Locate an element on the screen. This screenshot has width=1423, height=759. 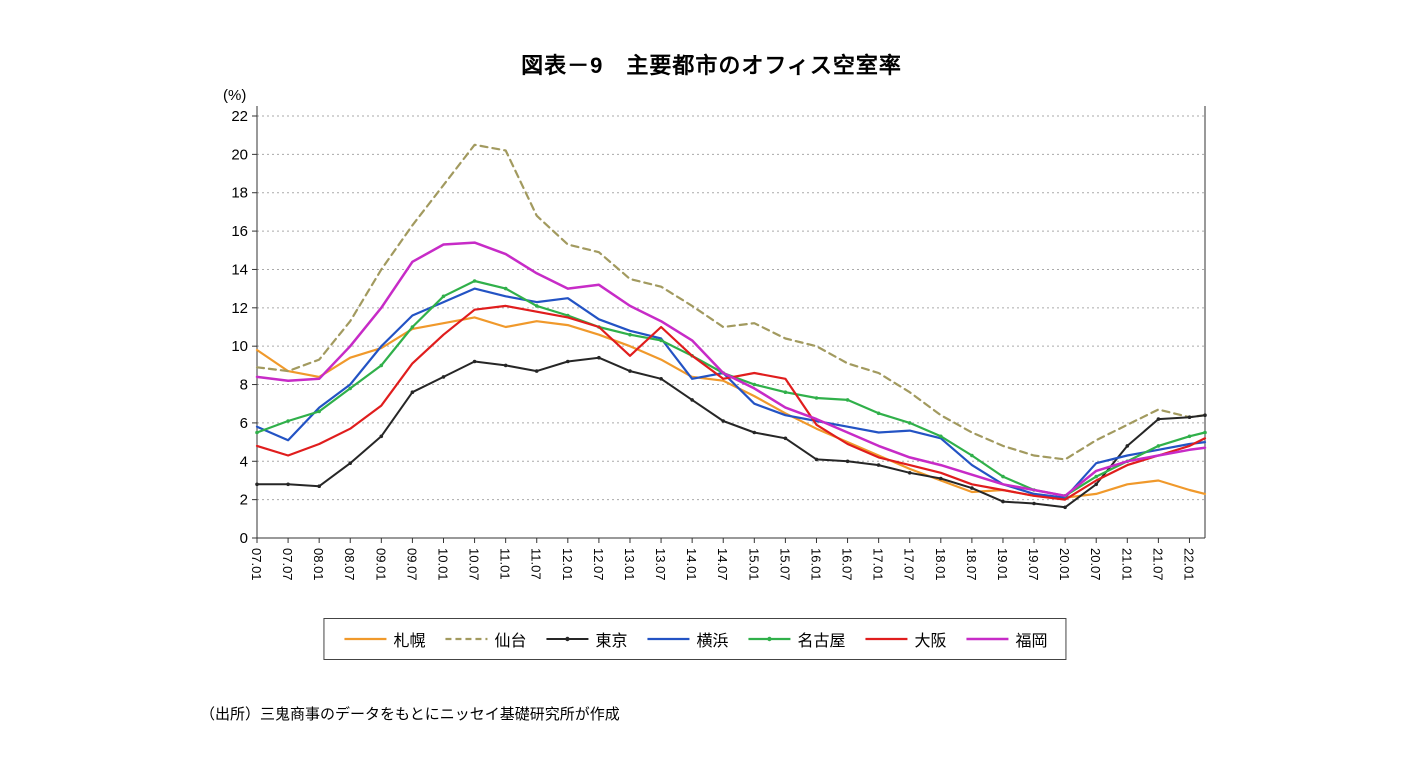
y-axis-unit-label: (%) is located at coordinates (234, 95).